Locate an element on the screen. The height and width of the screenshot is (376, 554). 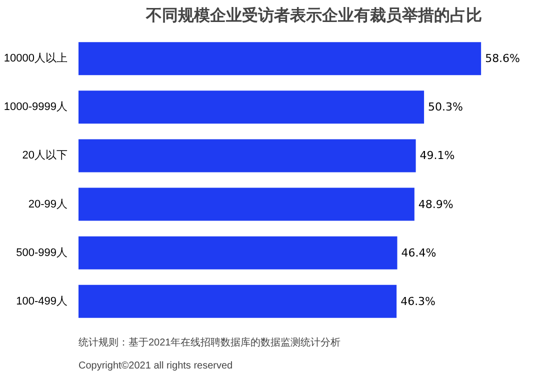
data-label: 46.4% is located at coordinates (418, 253).